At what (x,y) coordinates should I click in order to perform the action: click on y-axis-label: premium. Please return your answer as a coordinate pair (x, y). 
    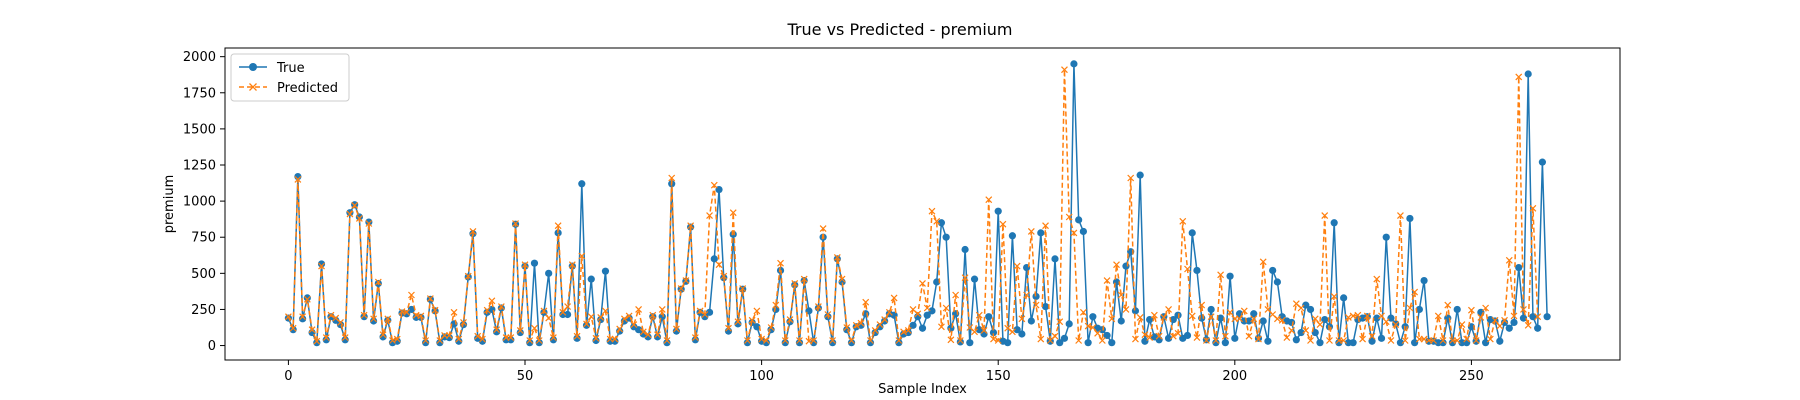
    Looking at the image, I should click on (169, 204).